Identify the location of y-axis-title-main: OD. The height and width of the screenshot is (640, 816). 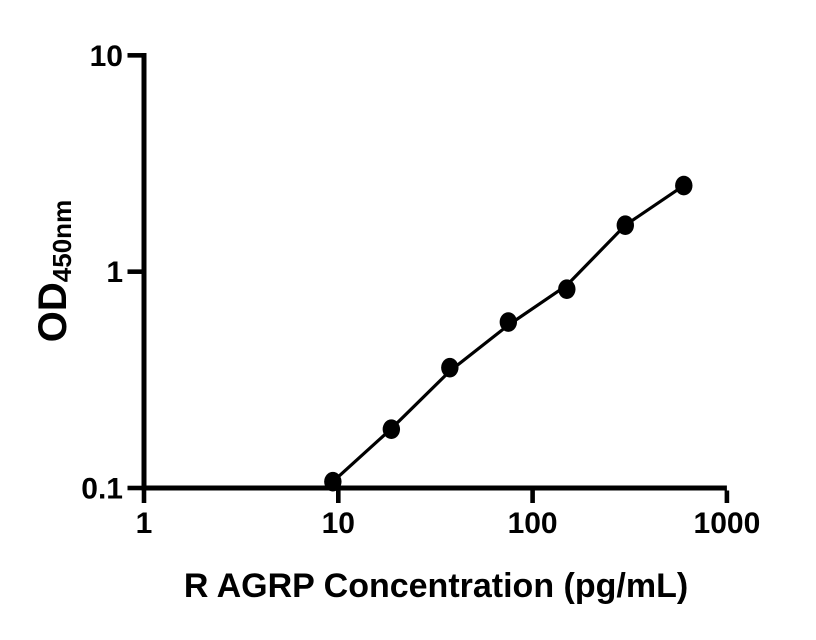
(53, 312).